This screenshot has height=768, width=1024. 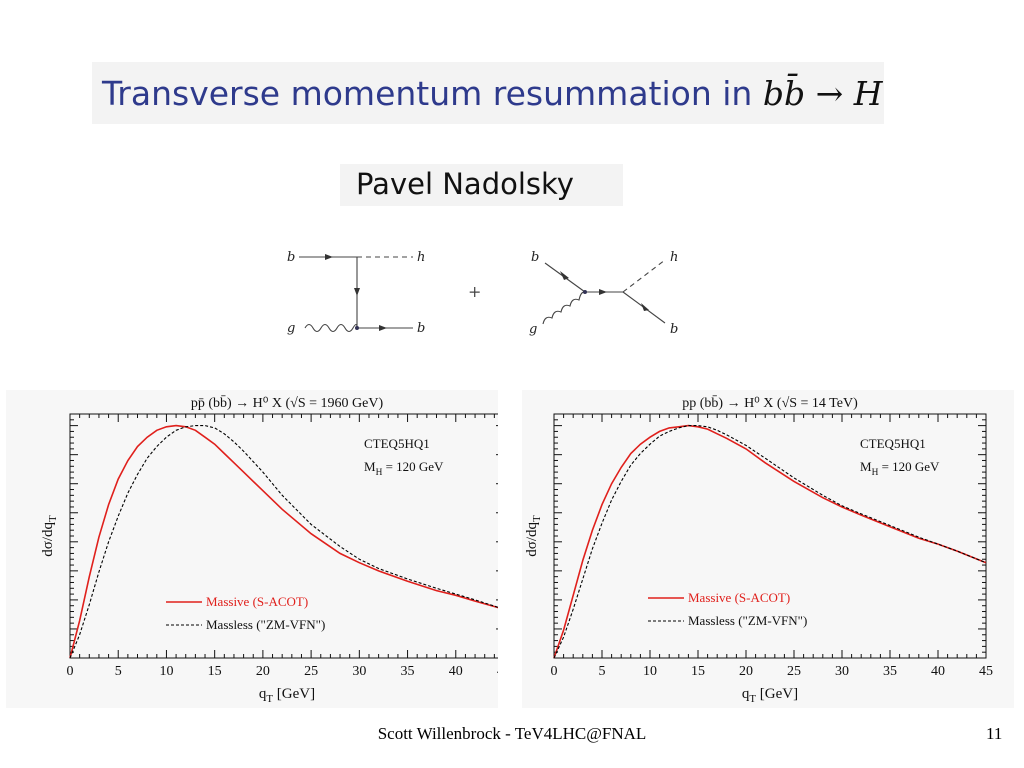 What do you see at coordinates (356, 293) in the screenshot?
I see `feynman-diagram-t-channel: b h g b` at bounding box center [356, 293].